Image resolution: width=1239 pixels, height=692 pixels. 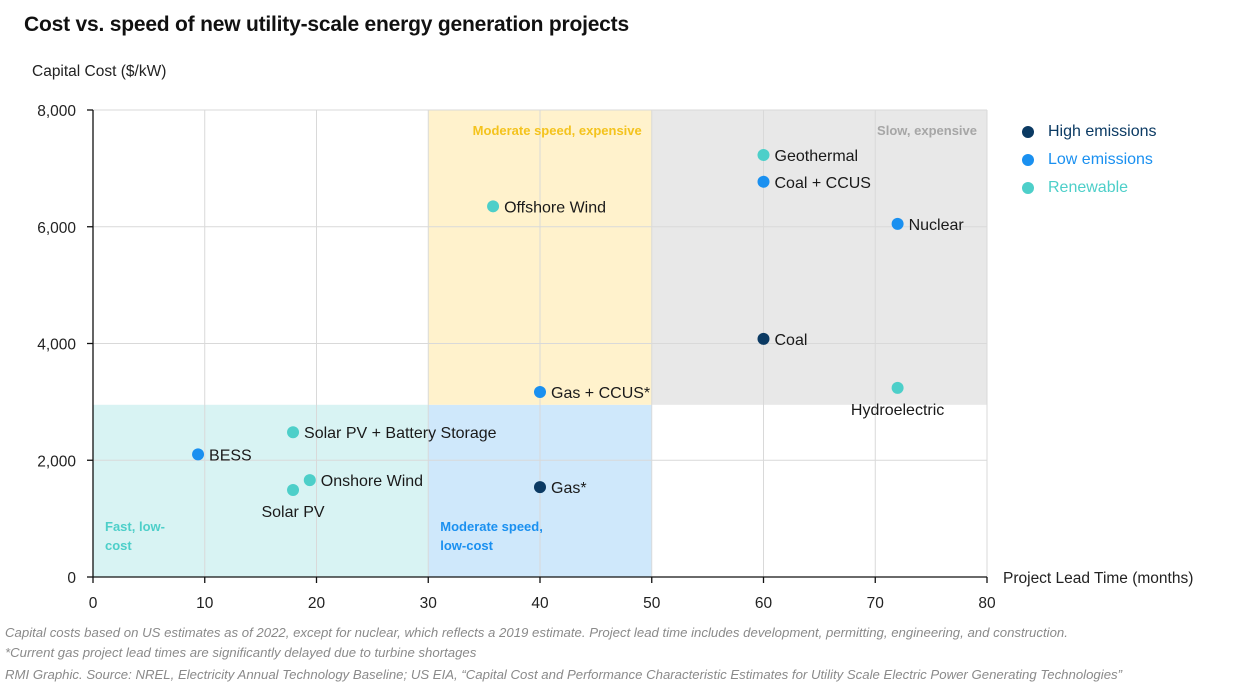 What do you see at coordinates (429, 603) in the screenshot?
I see `x-tick-label: 30` at bounding box center [429, 603].